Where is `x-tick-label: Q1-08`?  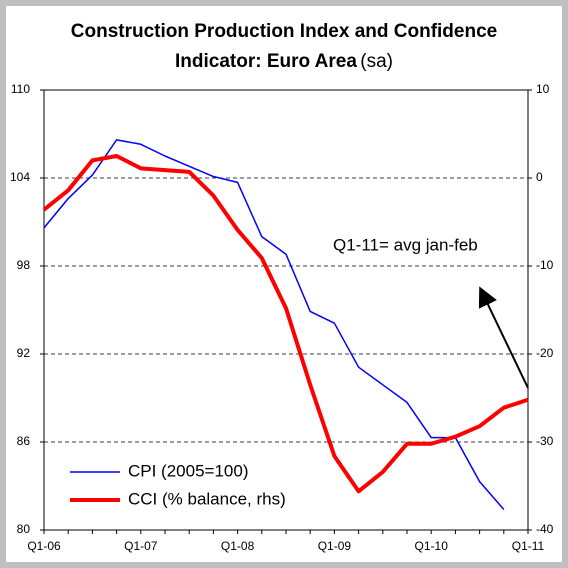
x-tick-label: Q1-08 is located at coordinates (238, 546).